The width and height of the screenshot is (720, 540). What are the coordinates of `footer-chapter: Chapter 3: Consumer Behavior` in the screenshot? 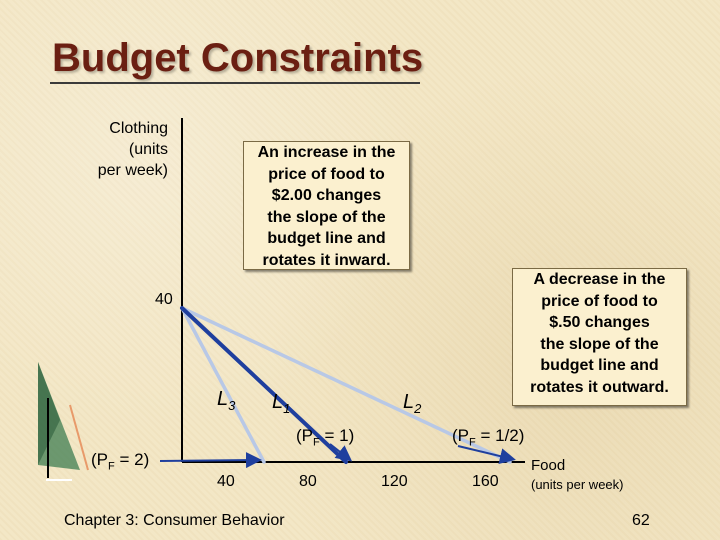 It's located at (174, 520).